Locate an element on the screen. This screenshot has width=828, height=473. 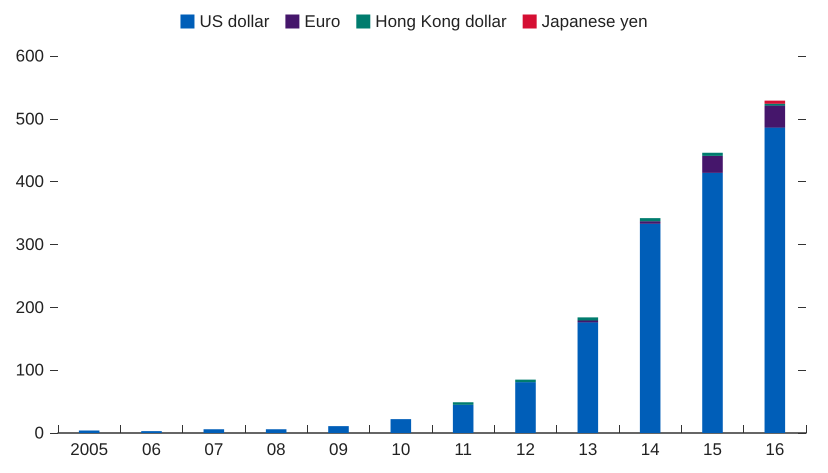
x-tick-label: 08 is located at coordinates (276, 449).